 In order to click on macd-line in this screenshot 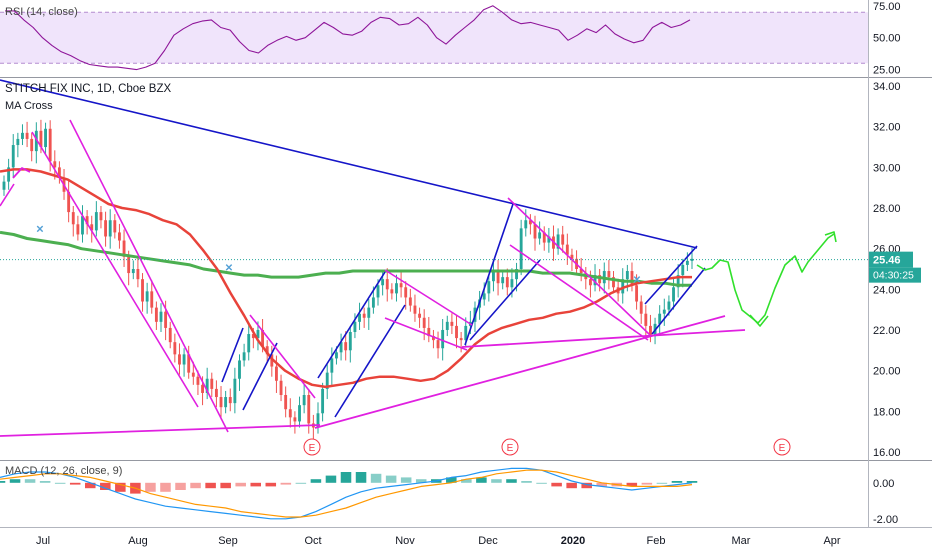, I will do `click(346, 493)`.